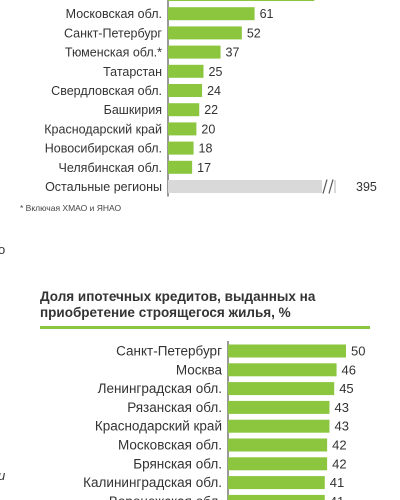  What do you see at coordinates (208, 129) in the screenshot?
I see `value-label: 20` at bounding box center [208, 129].